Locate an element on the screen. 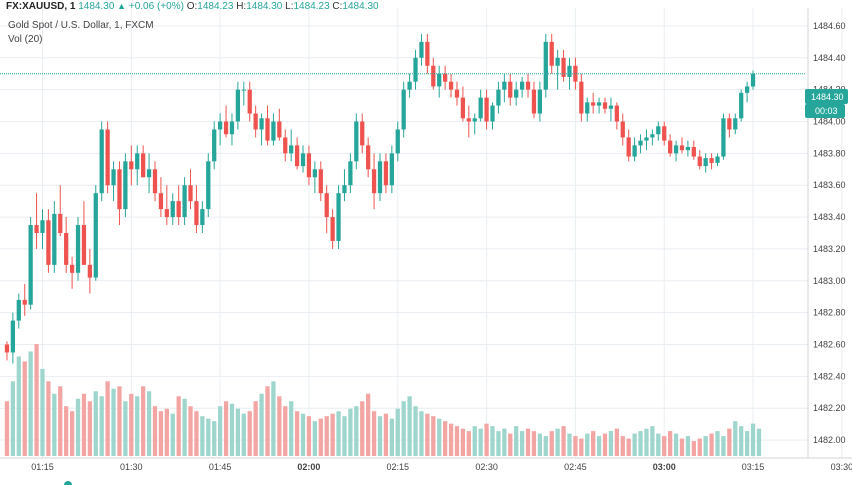  high-value: 1484.30 is located at coordinates (264, 6).